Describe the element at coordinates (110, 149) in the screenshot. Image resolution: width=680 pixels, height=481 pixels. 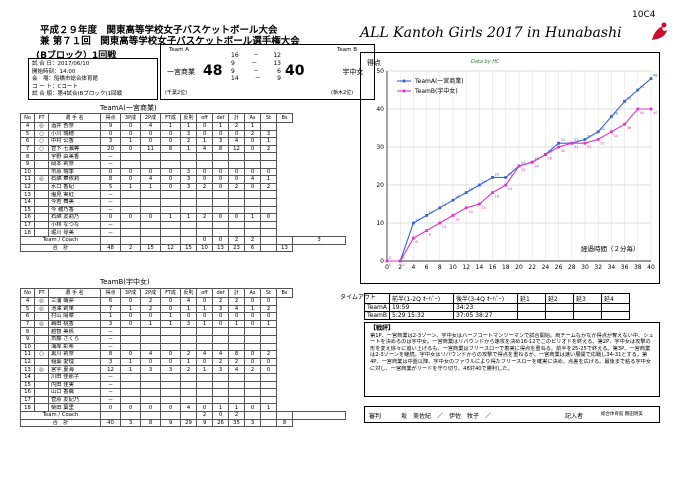
I see `stat-cell: 20` at that location.